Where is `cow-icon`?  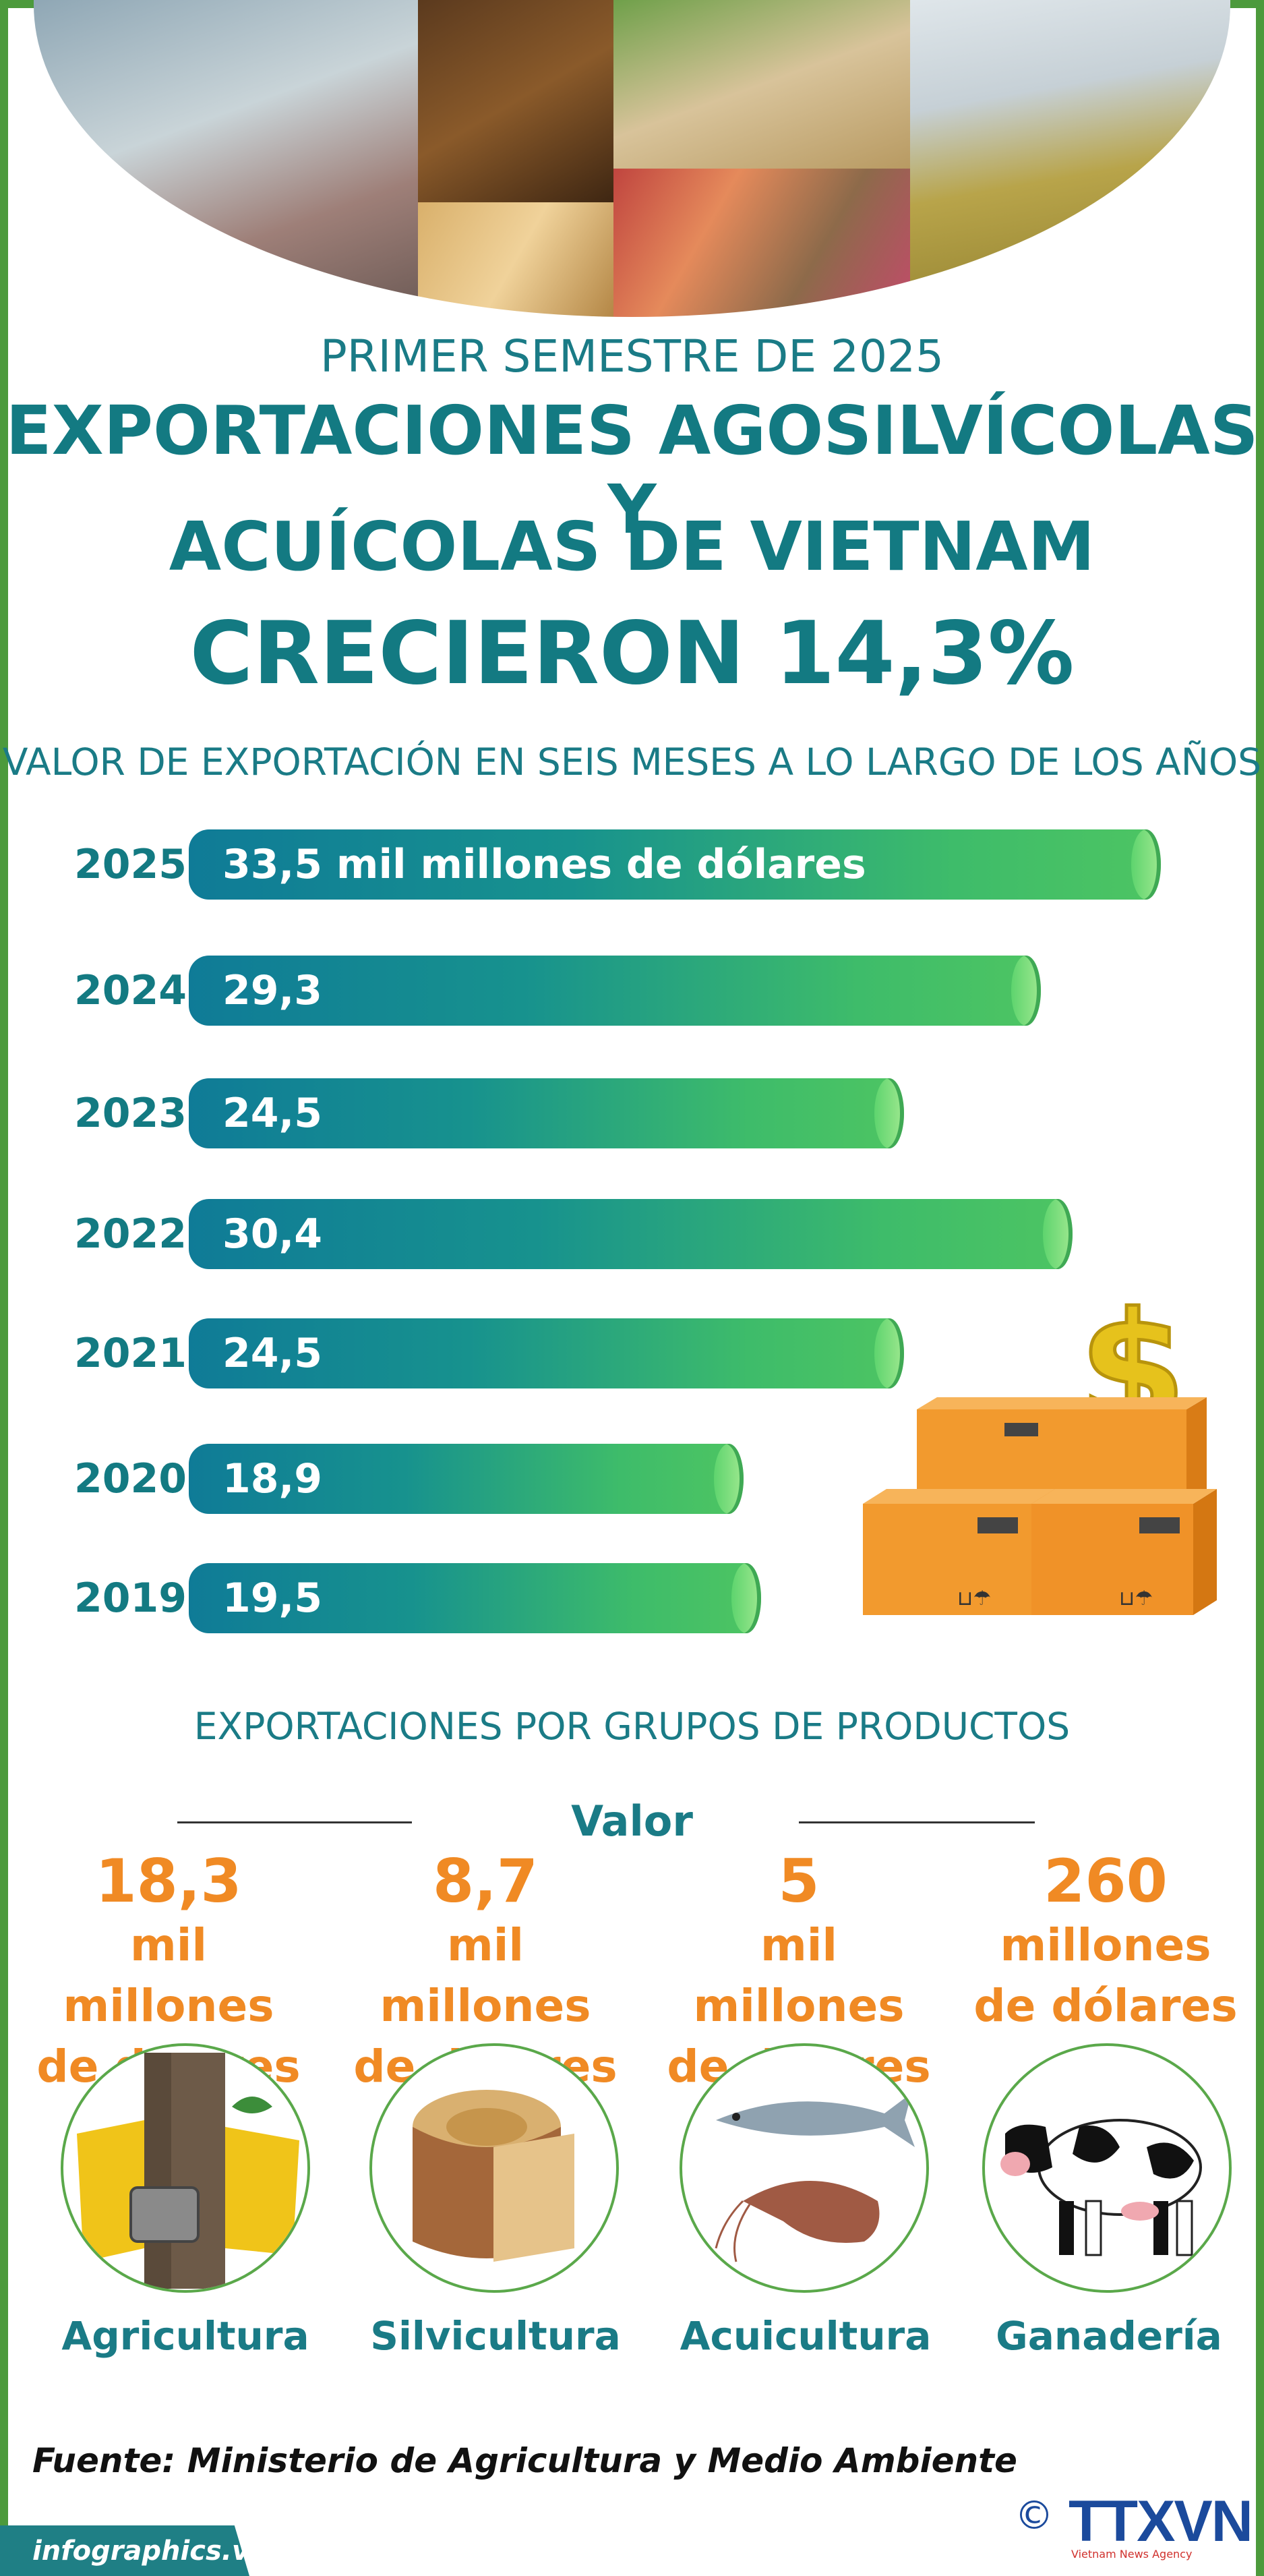 cow-icon is located at coordinates (1107, 2168).